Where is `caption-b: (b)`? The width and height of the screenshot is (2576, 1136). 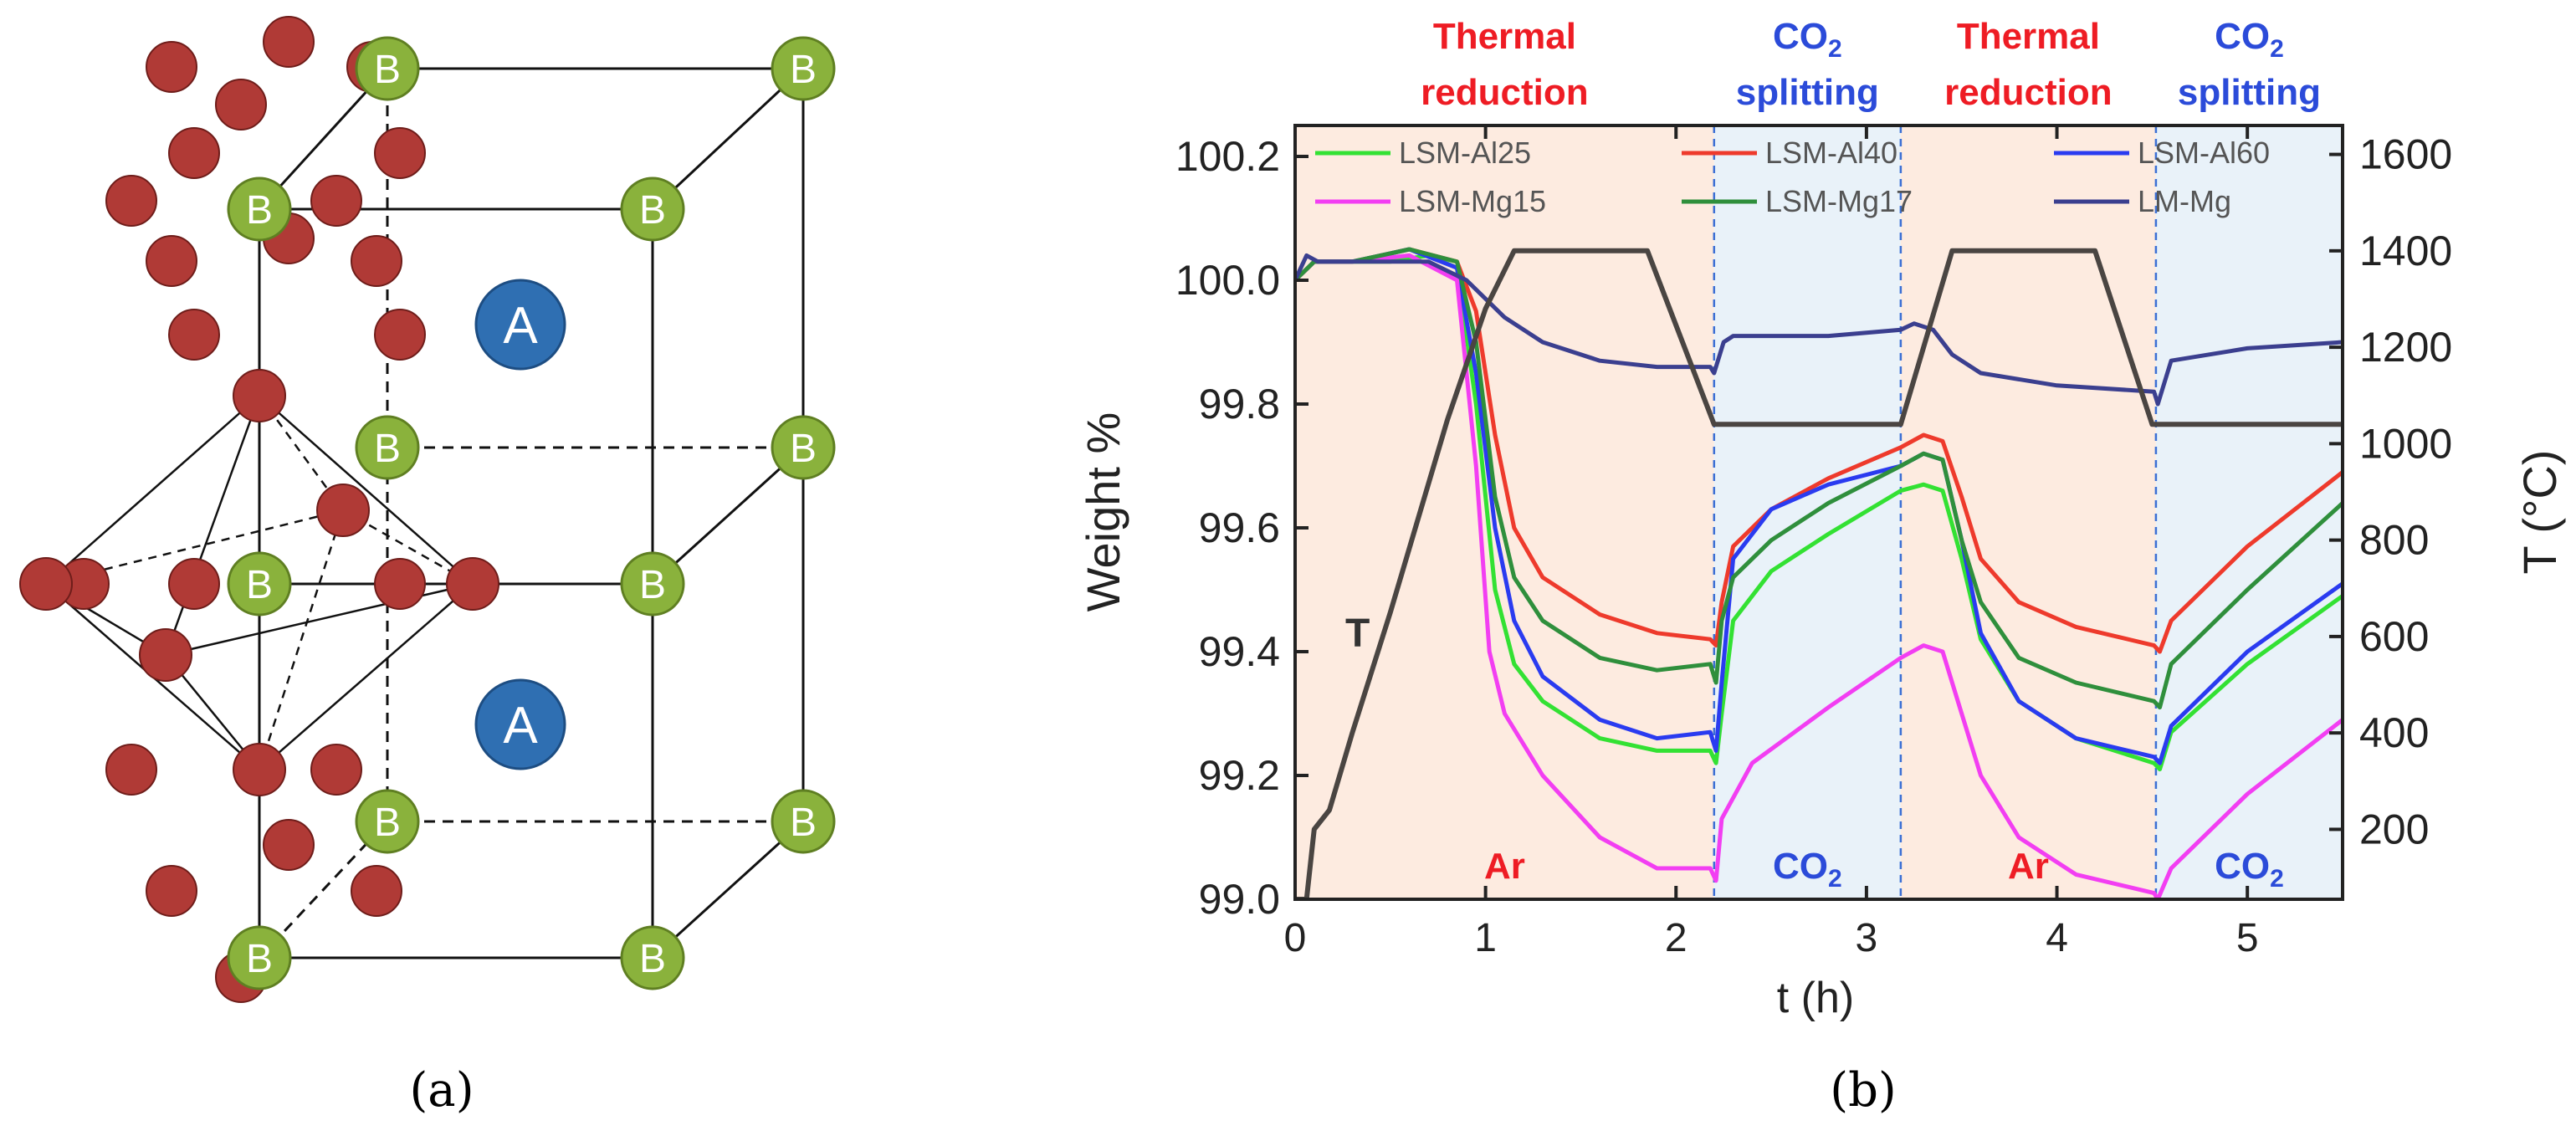 caption-b: (b) is located at coordinates (1864, 1090).